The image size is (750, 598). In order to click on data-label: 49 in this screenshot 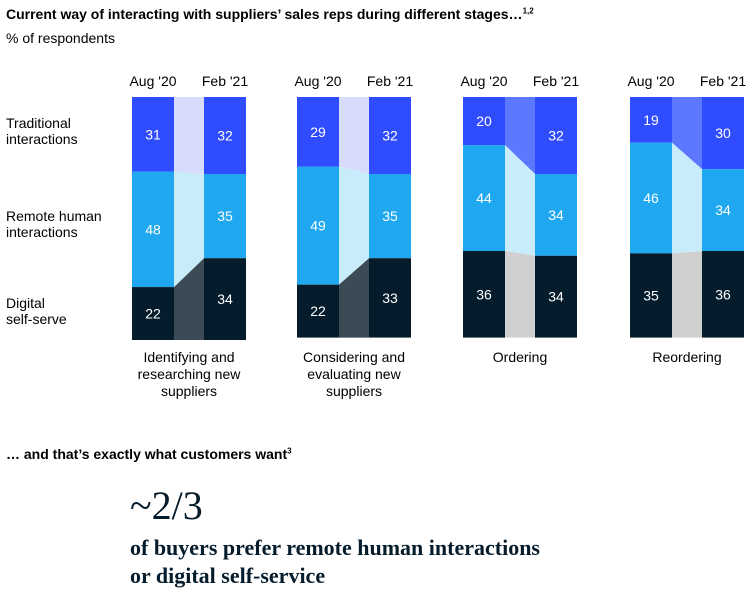, I will do `click(318, 226)`.